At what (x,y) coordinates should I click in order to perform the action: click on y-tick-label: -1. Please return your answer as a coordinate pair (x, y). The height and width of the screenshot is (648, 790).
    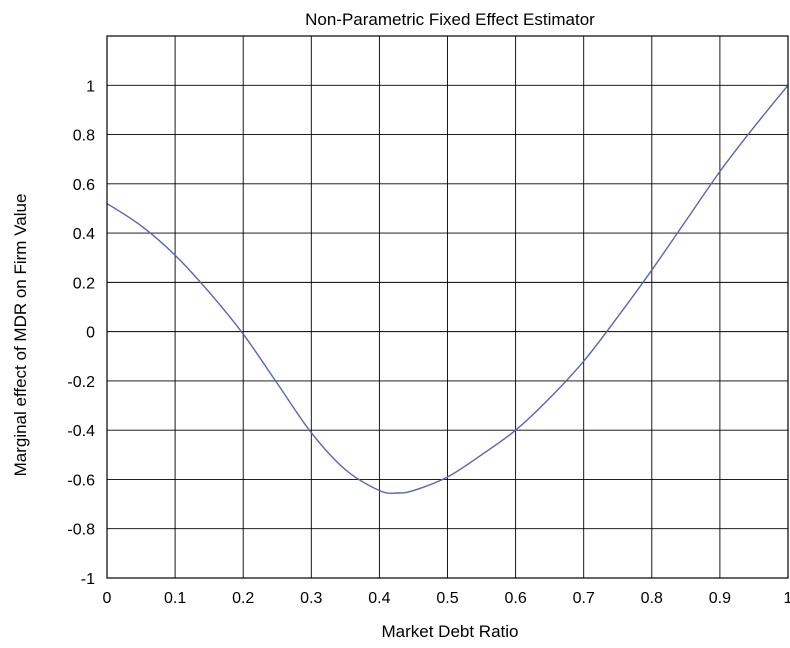
    Looking at the image, I should click on (88, 579).